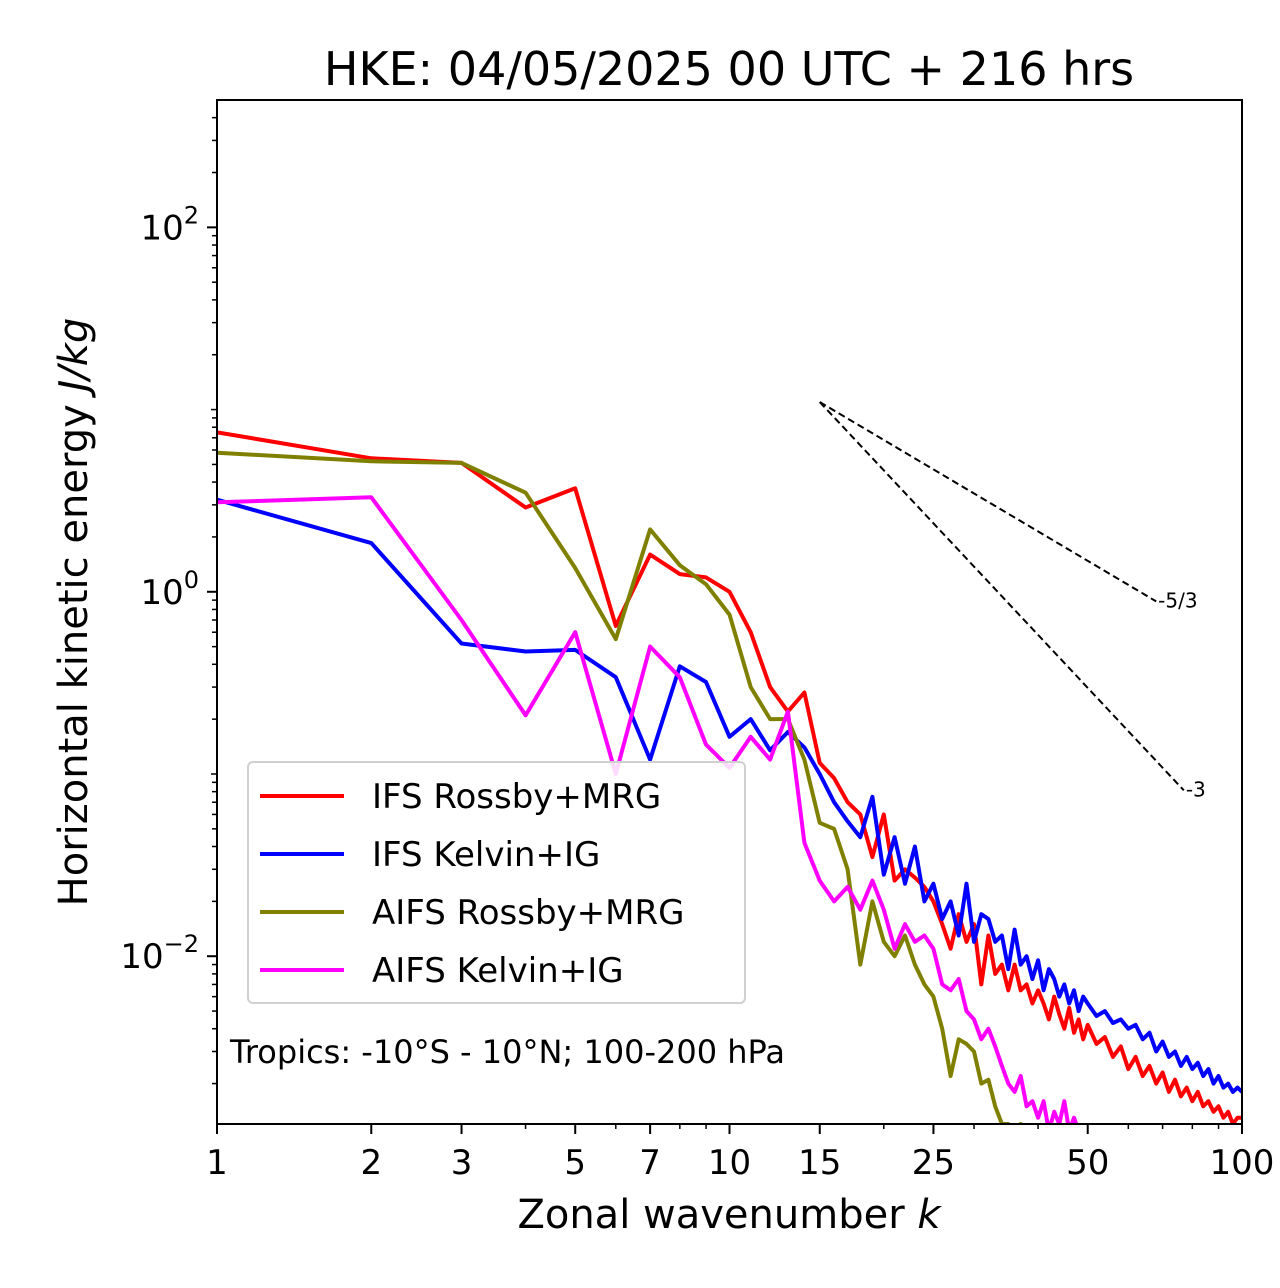  What do you see at coordinates (819, 1163) in the screenshot?
I see `x-tick-label: 15` at bounding box center [819, 1163].